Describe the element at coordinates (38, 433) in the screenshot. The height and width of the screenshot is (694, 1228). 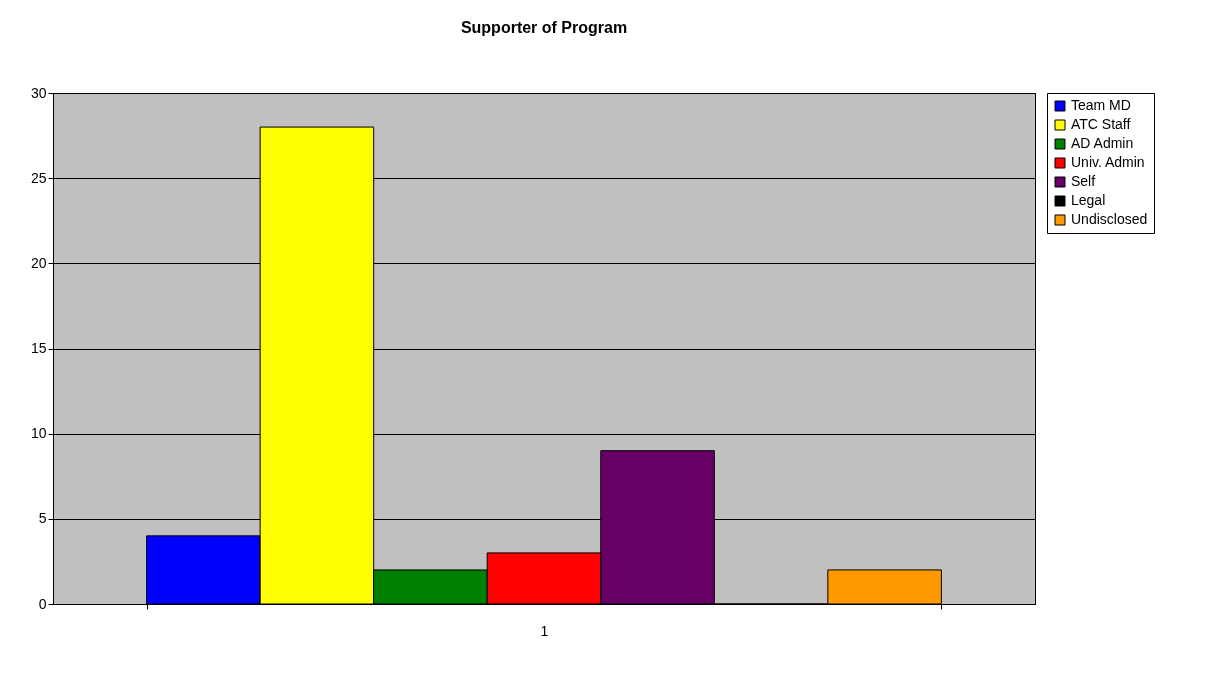
I see `y-tick-label: 10` at that location.